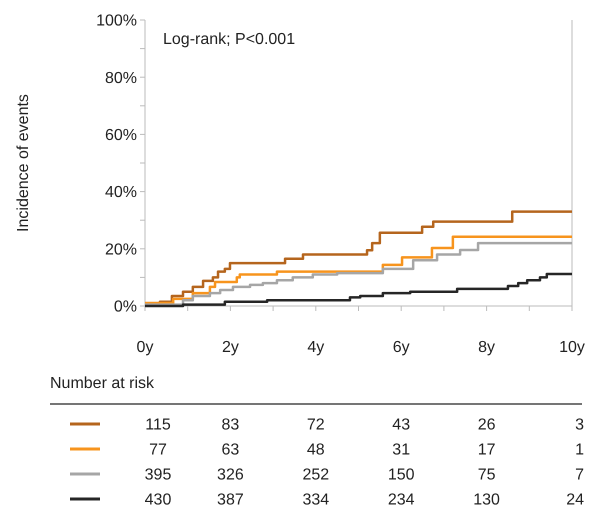 The image size is (590, 513). I want to click on text: 387, so click(230, 500).